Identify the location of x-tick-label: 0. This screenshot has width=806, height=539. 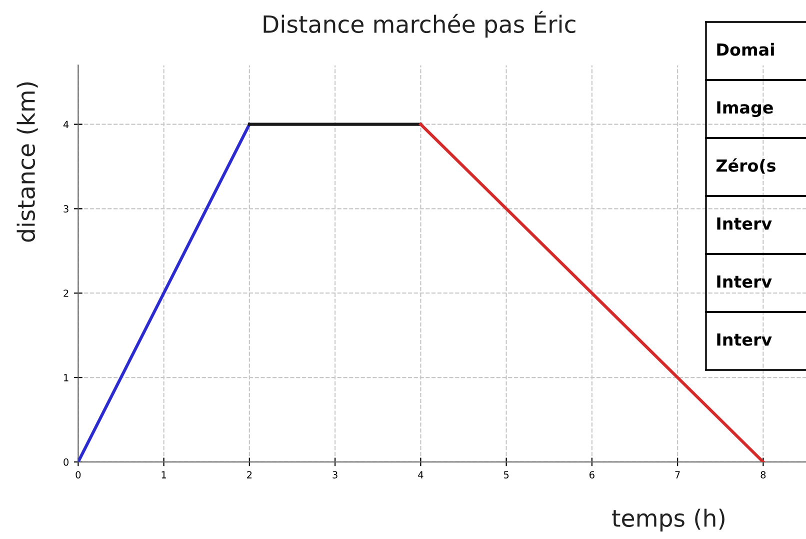
(78, 474).